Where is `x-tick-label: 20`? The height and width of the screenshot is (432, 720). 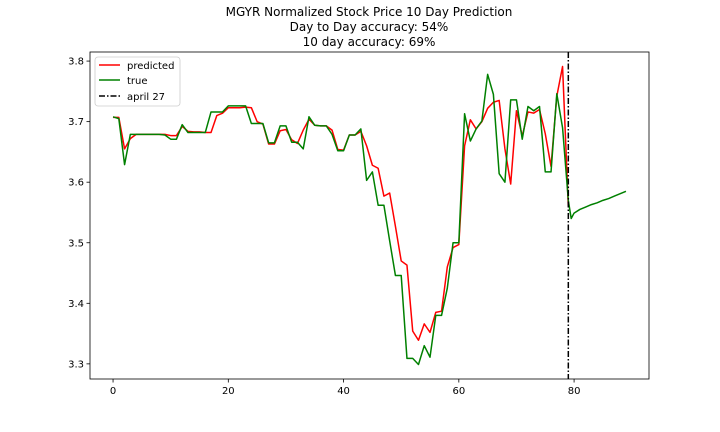
x-tick-label: 20 is located at coordinates (228, 391).